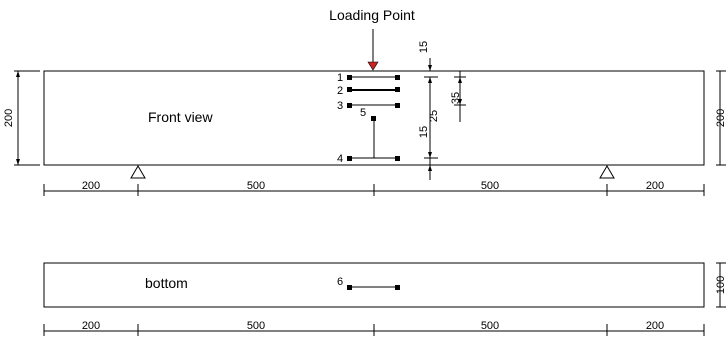 The image size is (726, 342). What do you see at coordinates (445, 119) in the screenshot?
I see `vertical-dimension-chain` at bounding box center [445, 119].